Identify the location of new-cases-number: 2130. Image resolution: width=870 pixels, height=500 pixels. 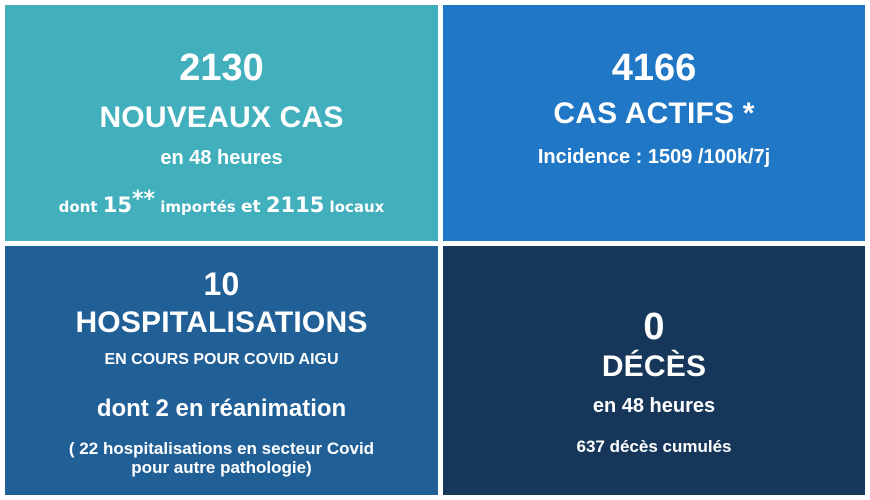
(221, 68).